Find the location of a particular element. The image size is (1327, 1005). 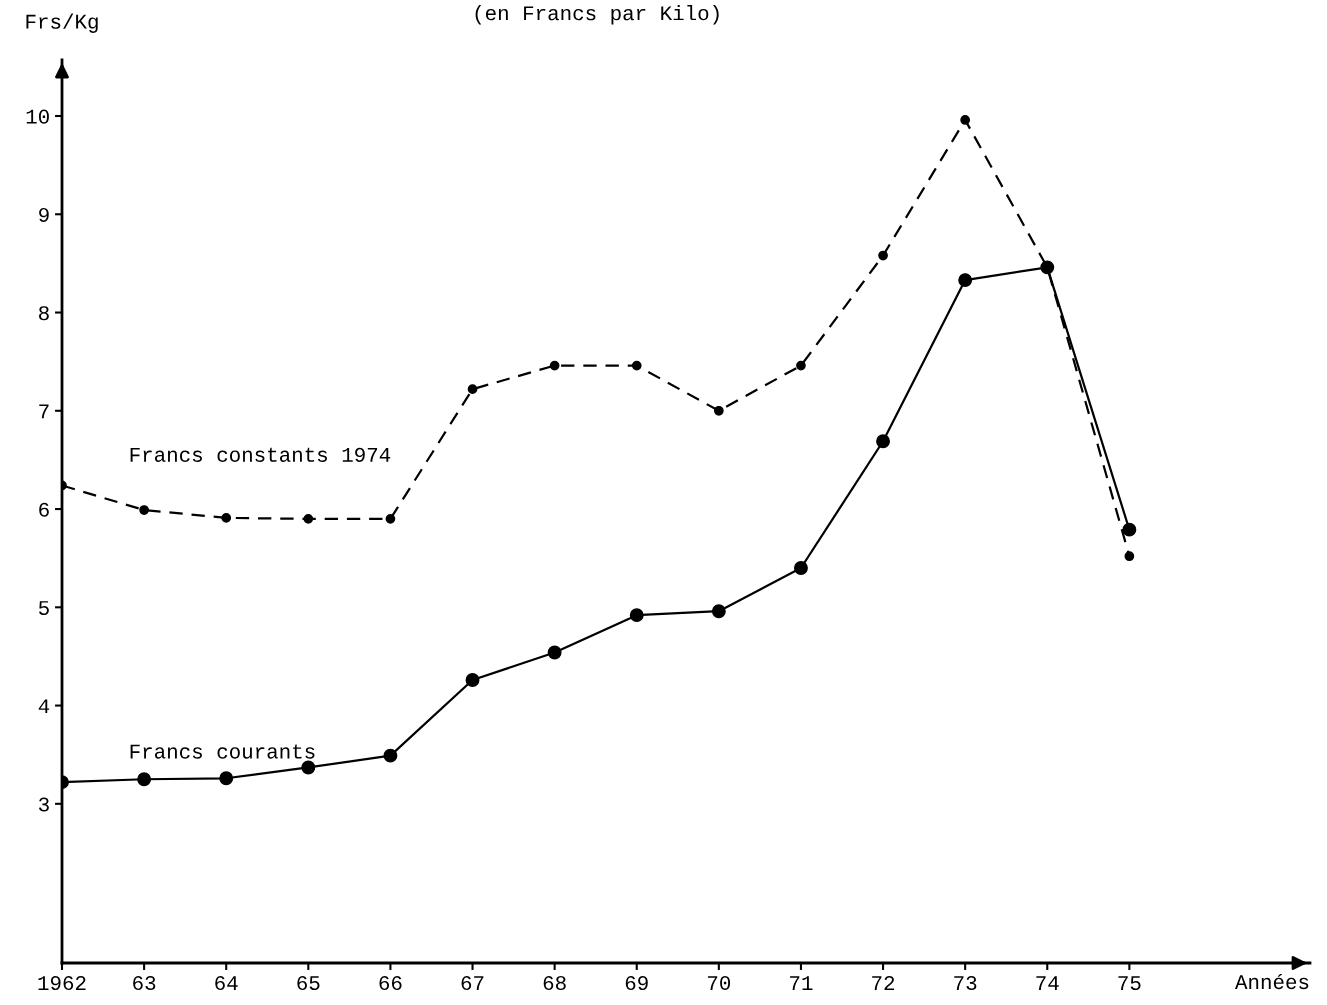

series-label: Francs constants 1974 is located at coordinates (260, 454).